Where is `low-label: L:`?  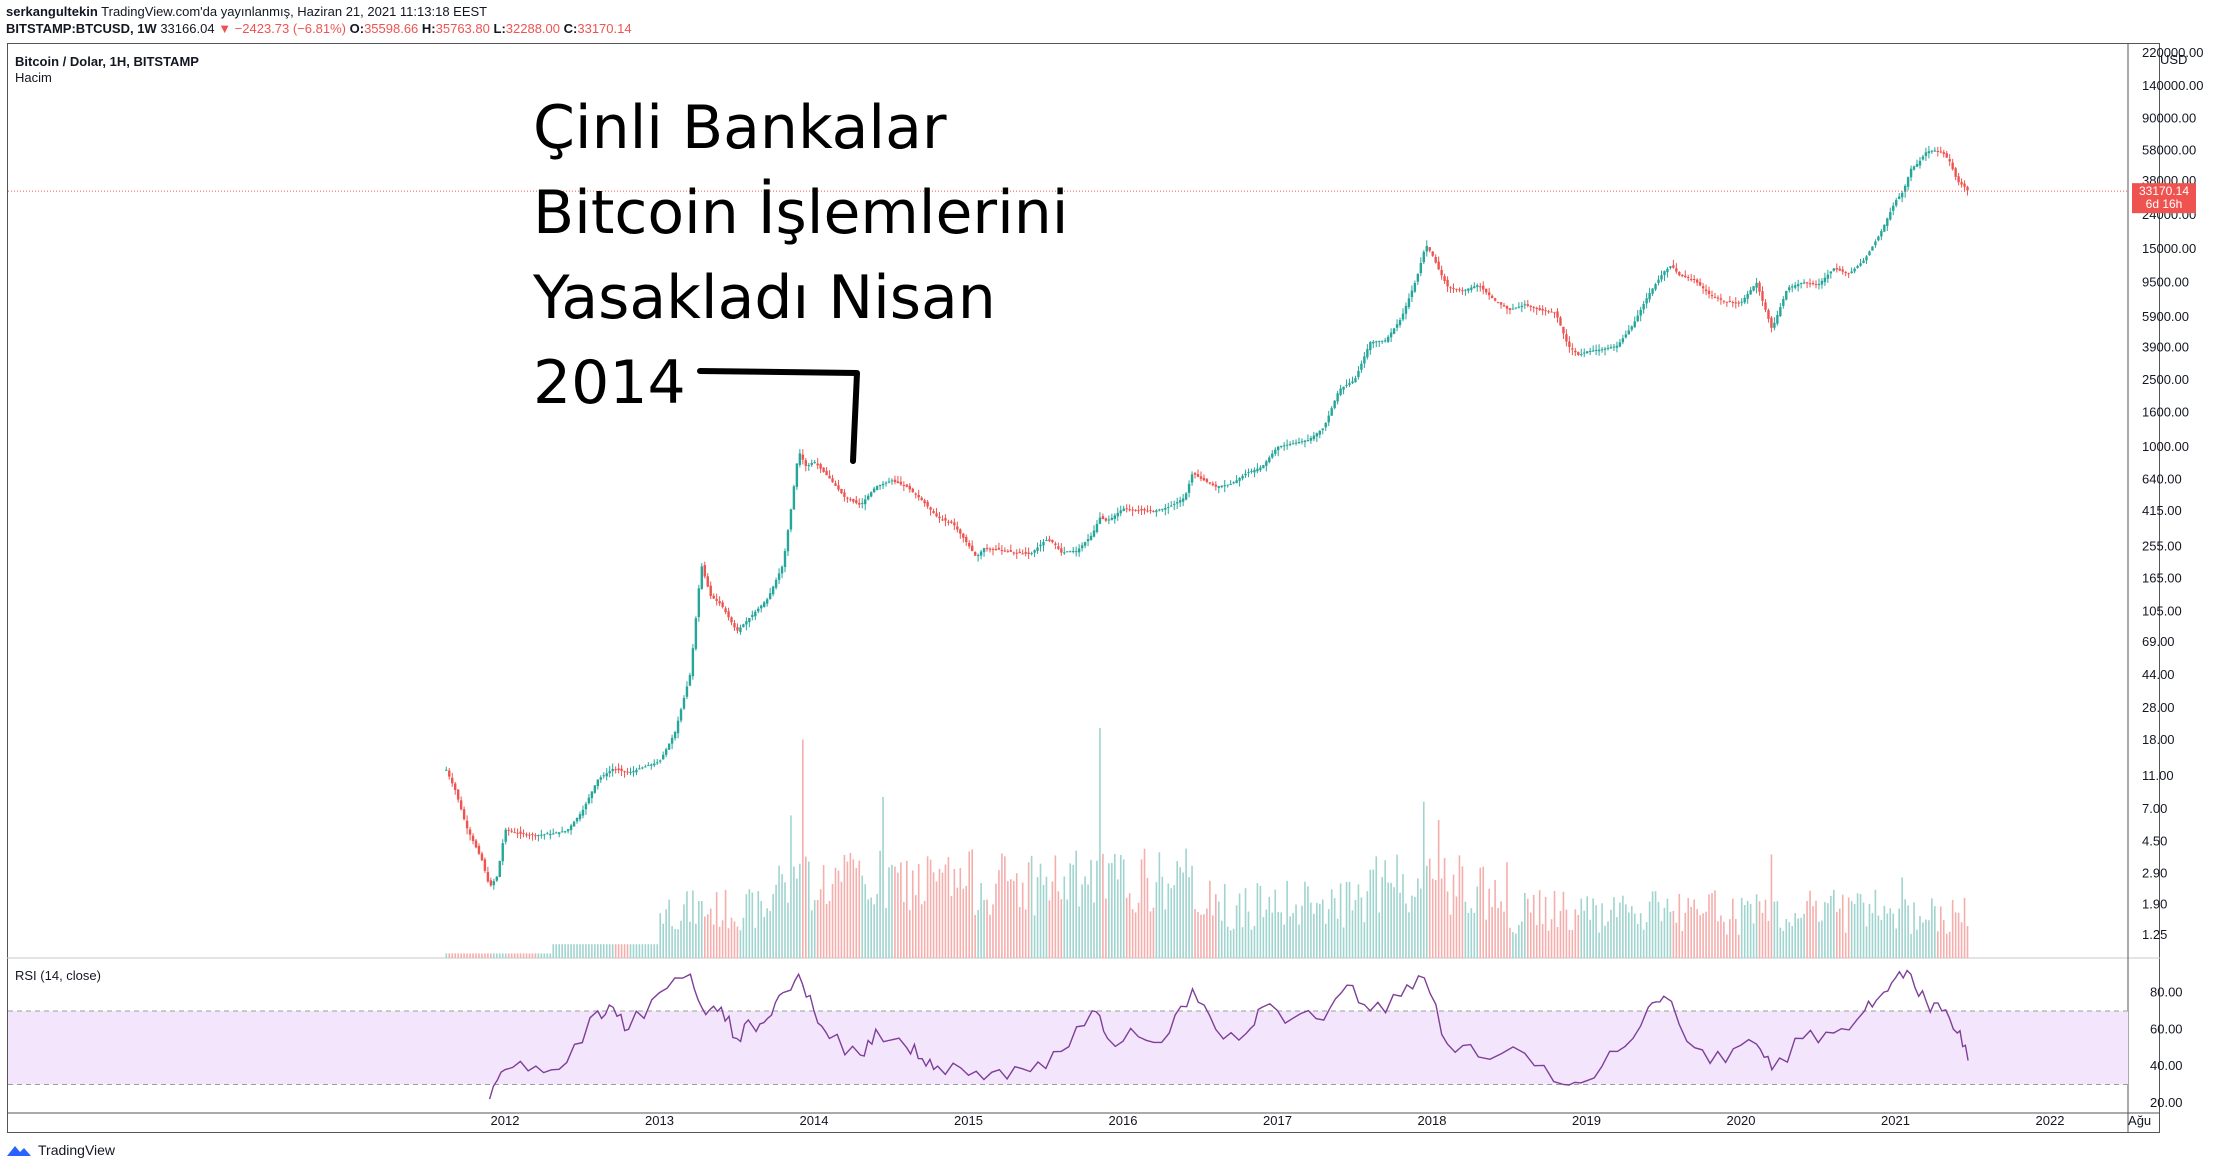
low-label: L: is located at coordinates (499, 28).